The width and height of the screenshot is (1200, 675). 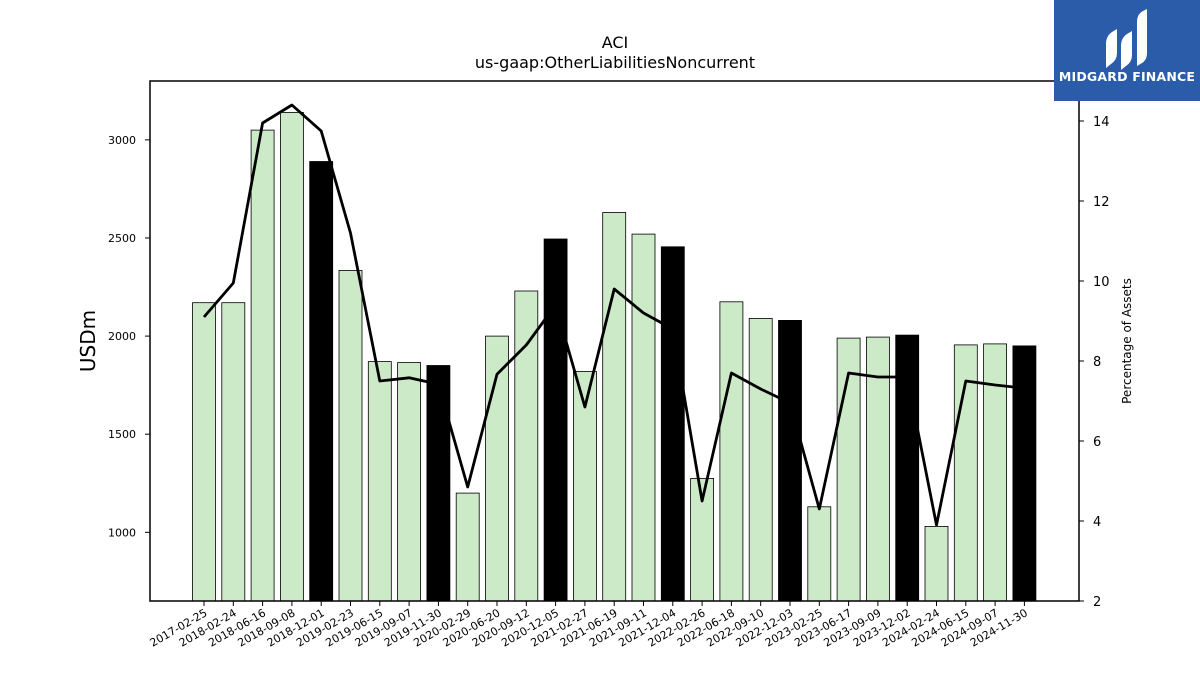 I want to click on y-tick-label: 3000, so click(x=122, y=140).